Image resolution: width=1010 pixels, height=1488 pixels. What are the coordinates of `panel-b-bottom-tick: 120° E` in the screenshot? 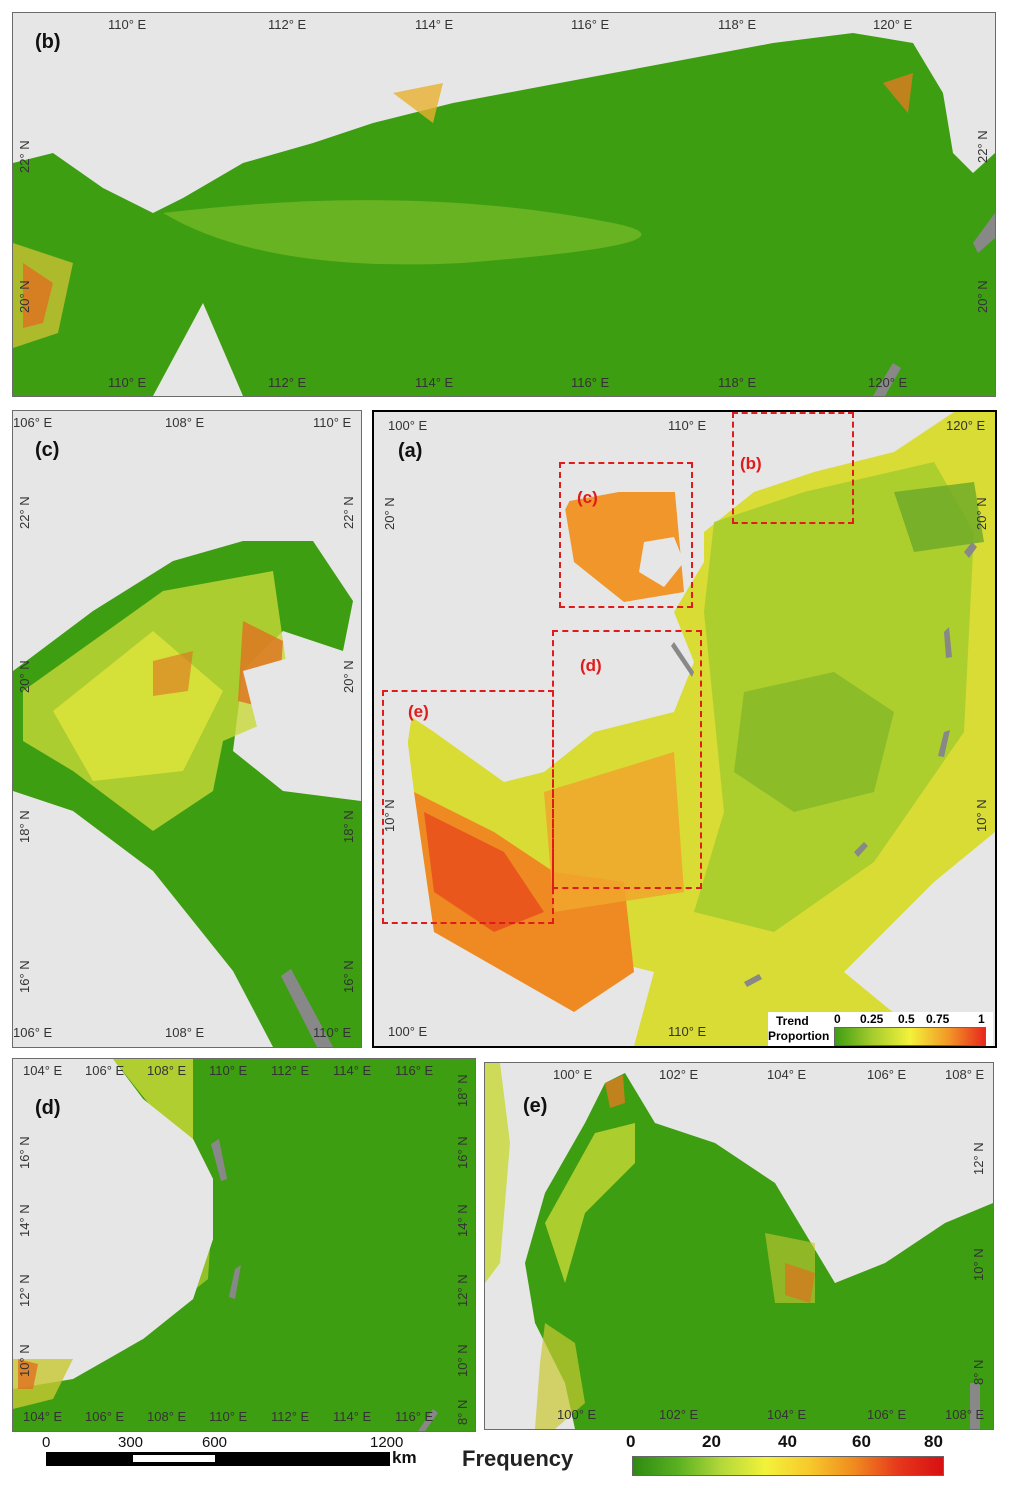 It's located at (888, 382).